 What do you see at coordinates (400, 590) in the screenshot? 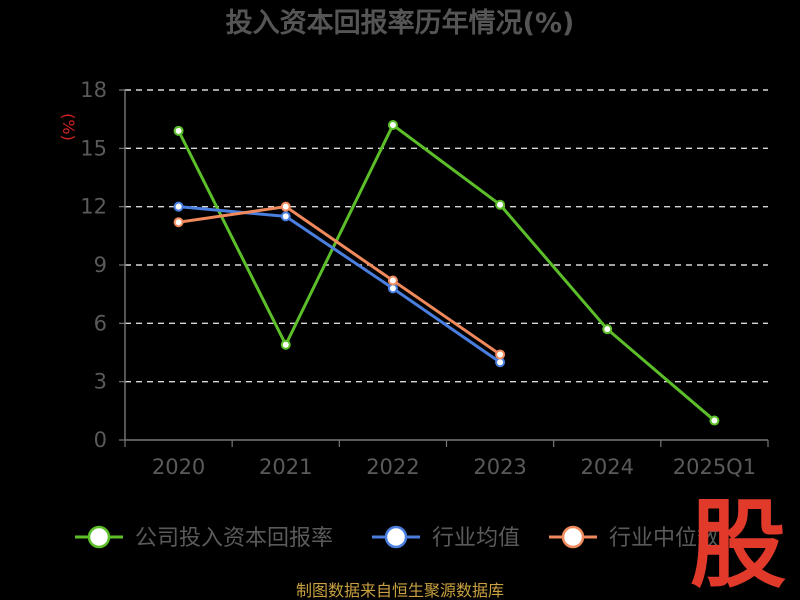
I see `source-note: 制图数据来自恒生聚源数据库` at bounding box center [400, 590].